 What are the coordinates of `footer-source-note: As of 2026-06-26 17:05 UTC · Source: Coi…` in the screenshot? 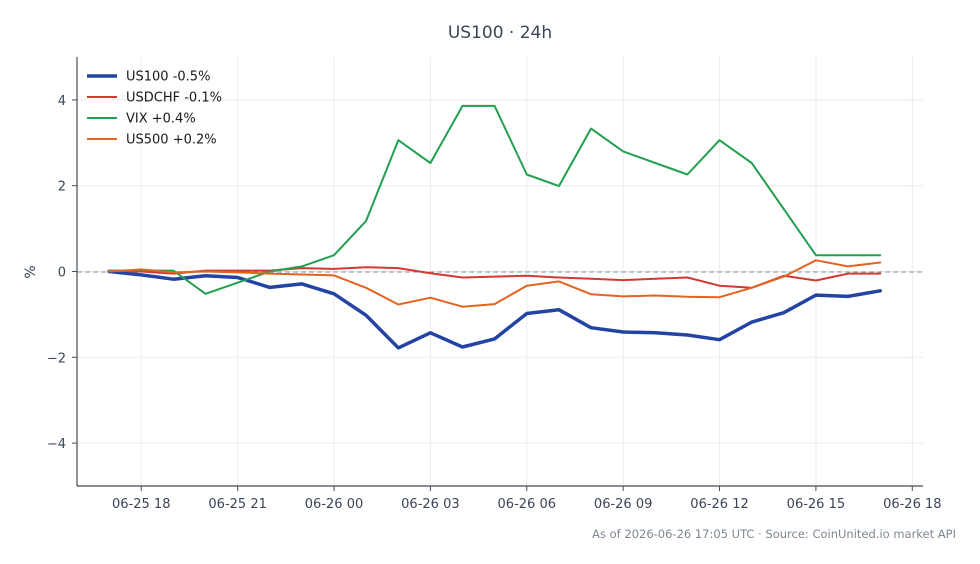 It's located at (774, 534).